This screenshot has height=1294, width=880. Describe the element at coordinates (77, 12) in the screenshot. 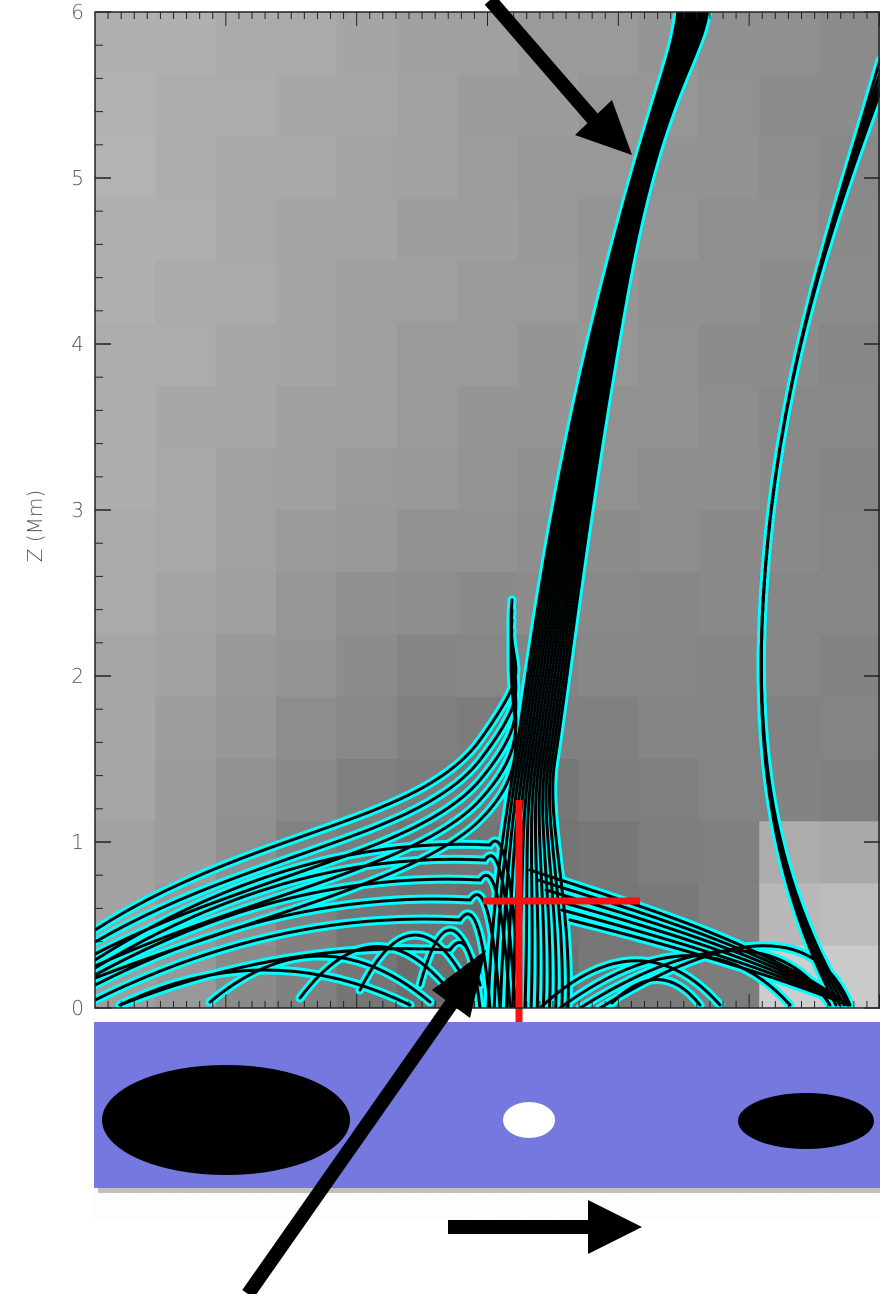

I see `y-tick-label: 6` at that location.